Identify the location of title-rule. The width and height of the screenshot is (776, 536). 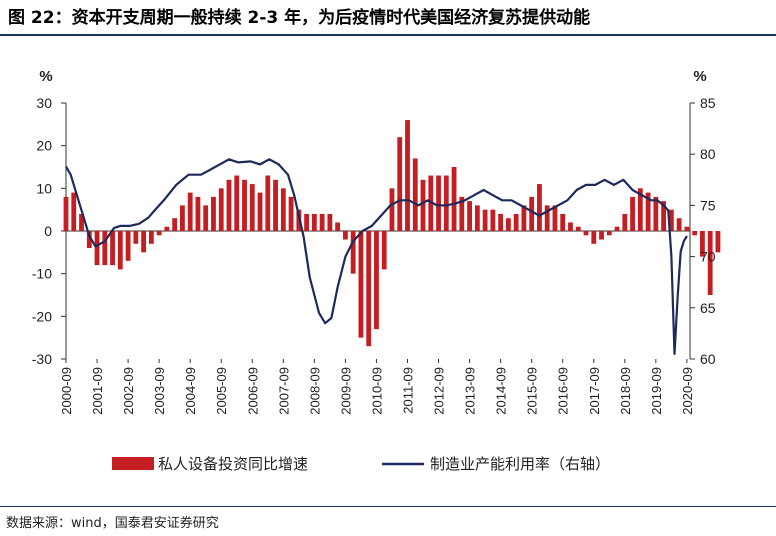
(388, 35).